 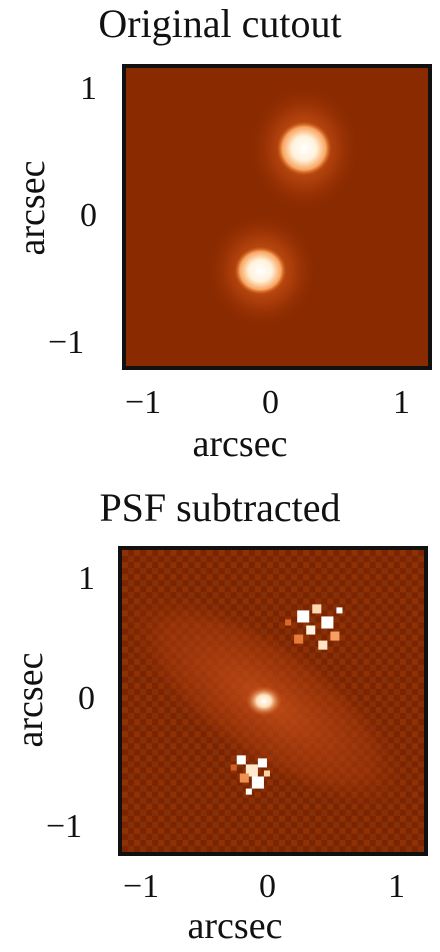 I want to click on central-source, so click(x=264, y=701).